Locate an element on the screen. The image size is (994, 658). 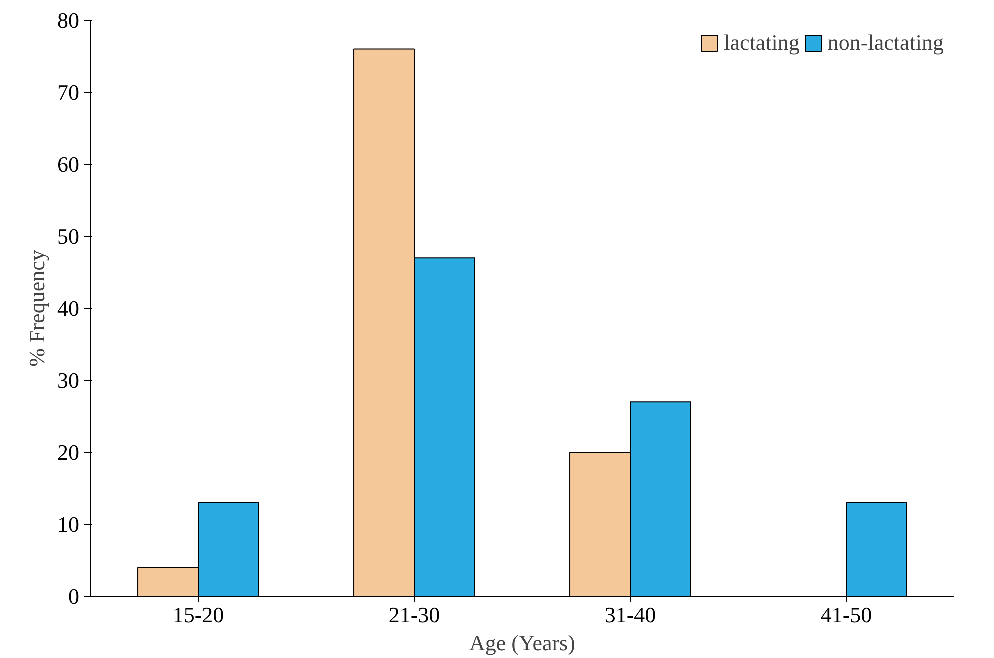
x-tick-label: 15-20 is located at coordinates (198, 615).